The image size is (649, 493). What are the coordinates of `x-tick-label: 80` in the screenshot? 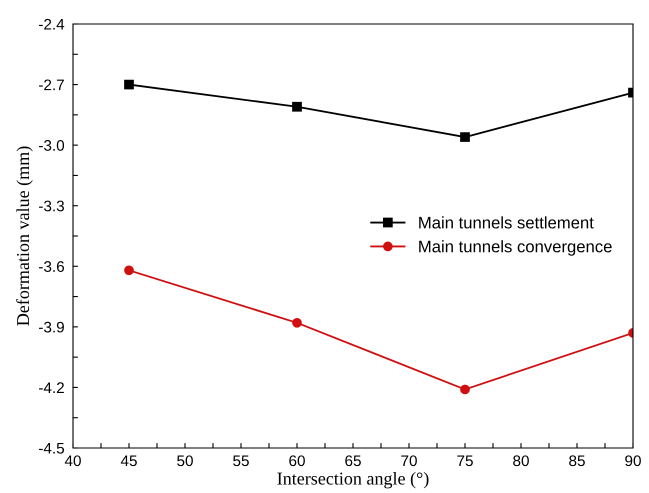 It's located at (521, 460).